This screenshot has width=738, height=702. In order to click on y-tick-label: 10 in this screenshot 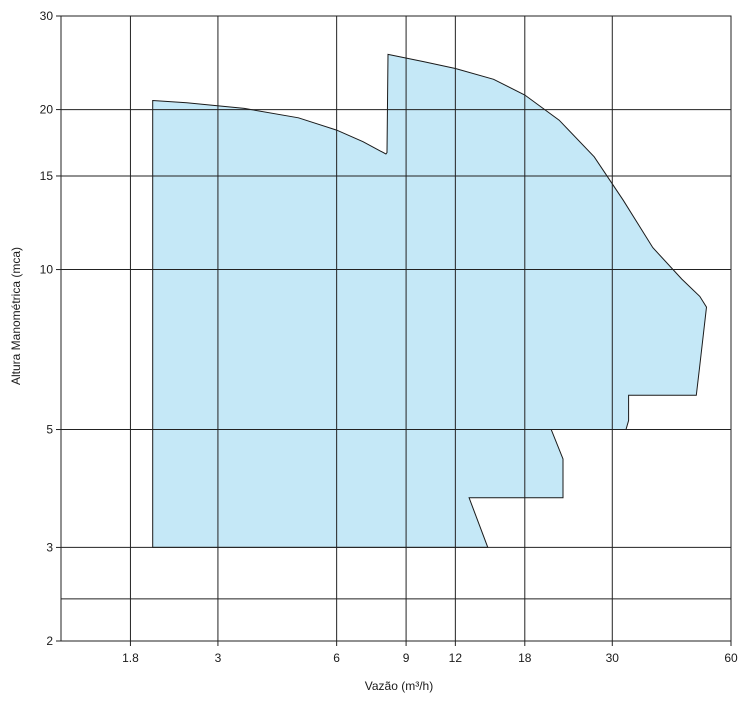, I will do `click(47, 270)`.